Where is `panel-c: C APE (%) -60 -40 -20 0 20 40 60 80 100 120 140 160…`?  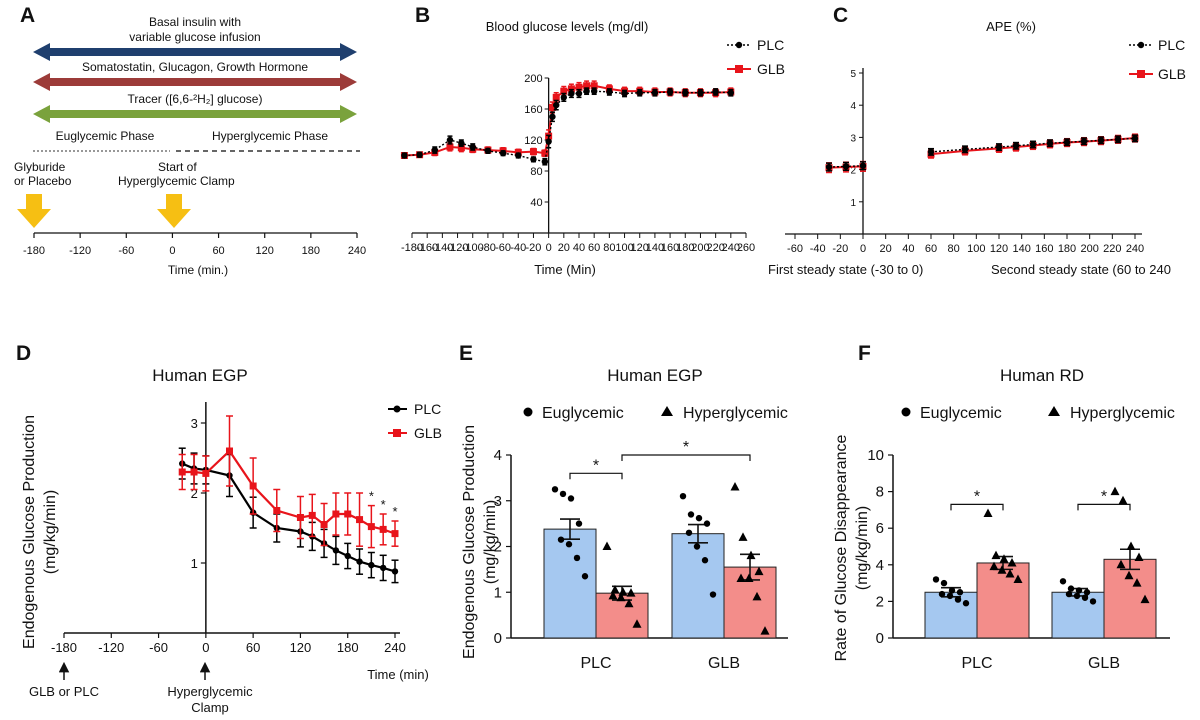
panel-c: C APE (%) -60 -40 -20 0 20 40 60 80 100 120 140 160… is located at coordinates (977, 140).